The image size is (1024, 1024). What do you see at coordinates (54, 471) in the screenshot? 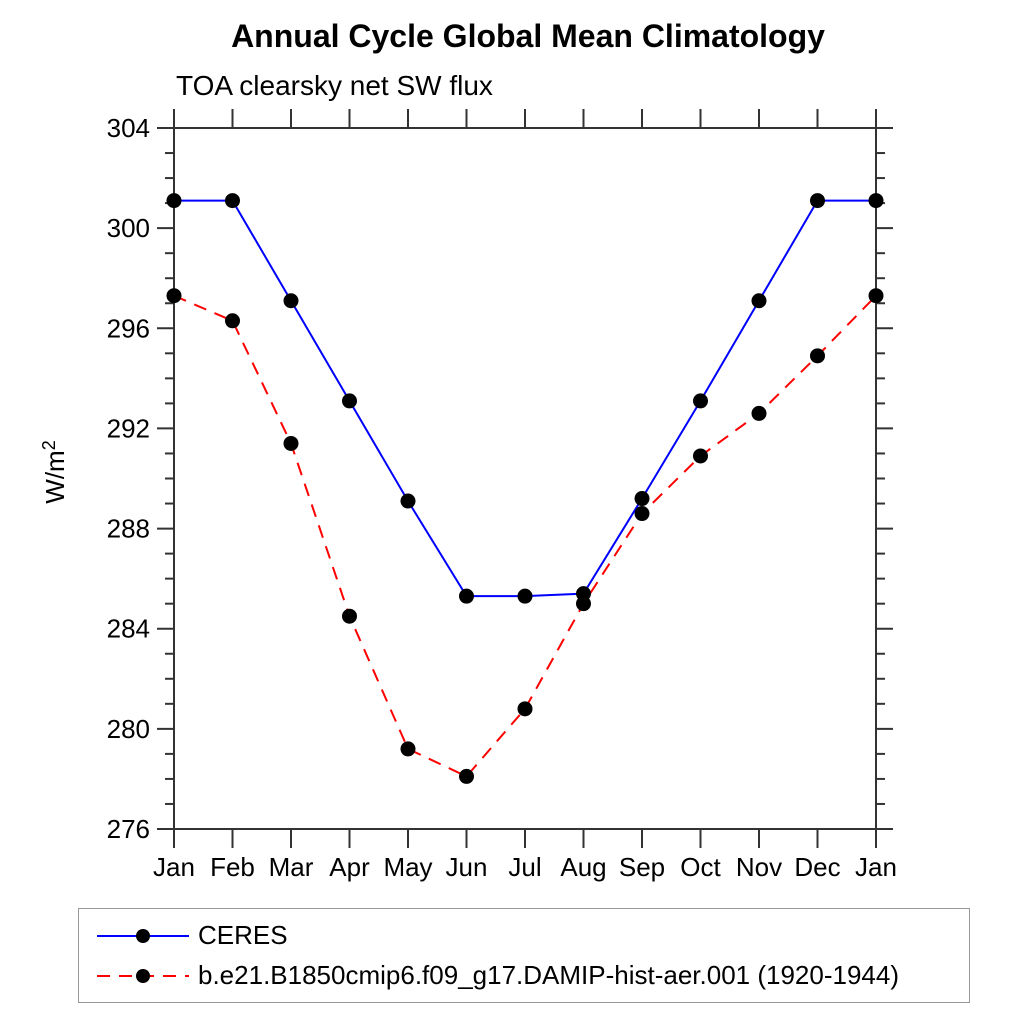
I see `y-axis-title: W/m2` at bounding box center [54, 471].